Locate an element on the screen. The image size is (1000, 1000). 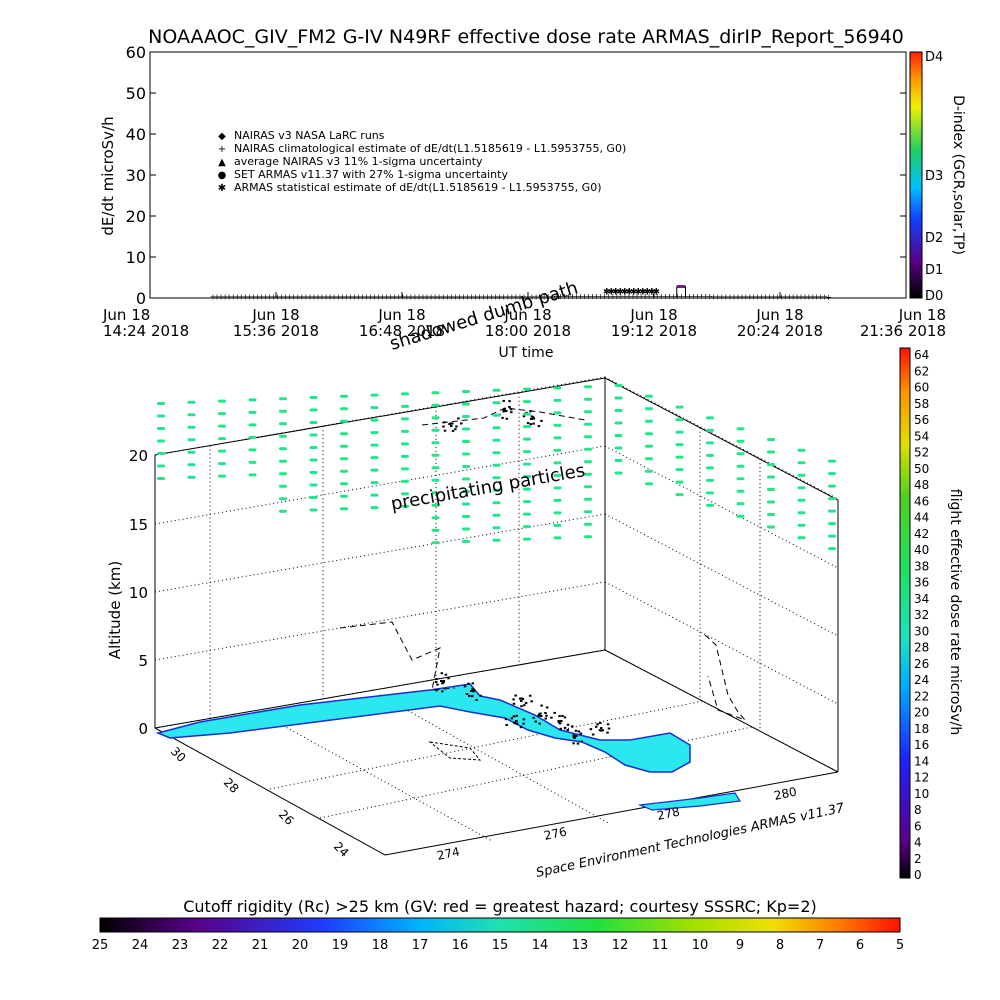
cutoff-tick-label: 14 is located at coordinates (540, 945).